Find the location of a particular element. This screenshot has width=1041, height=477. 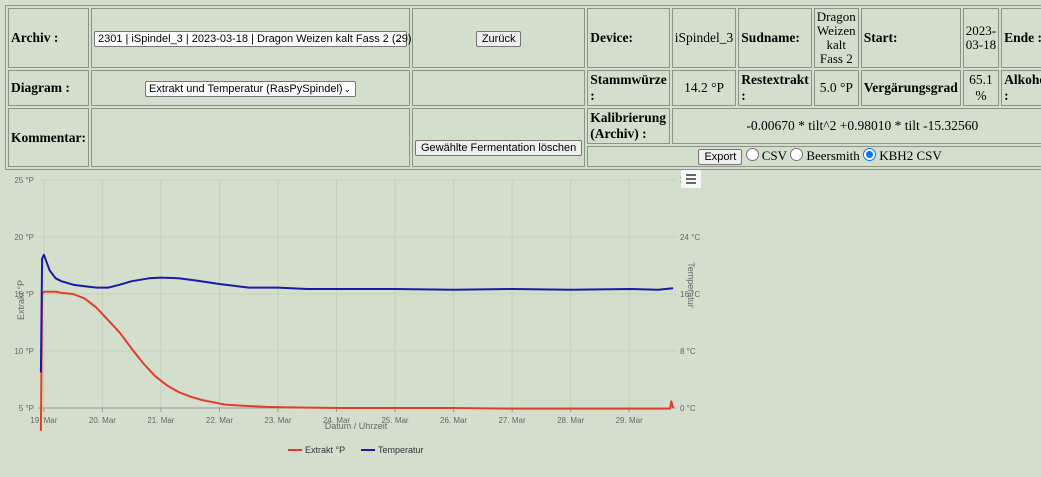

y-left-tick-label: 20 °P is located at coordinates (24, 237).